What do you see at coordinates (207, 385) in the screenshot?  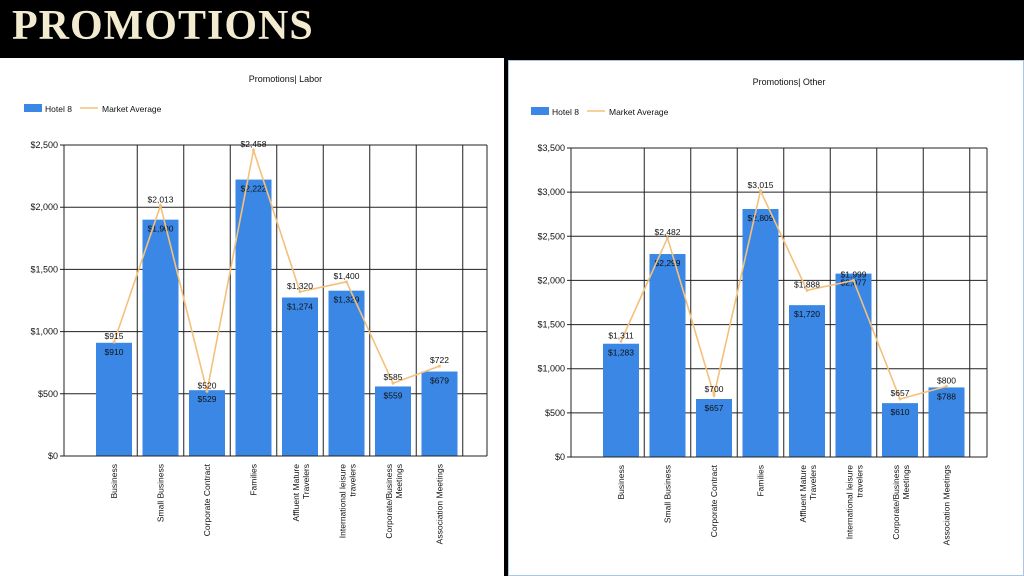 I see `line-data-label: $520` at bounding box center [207, 385].